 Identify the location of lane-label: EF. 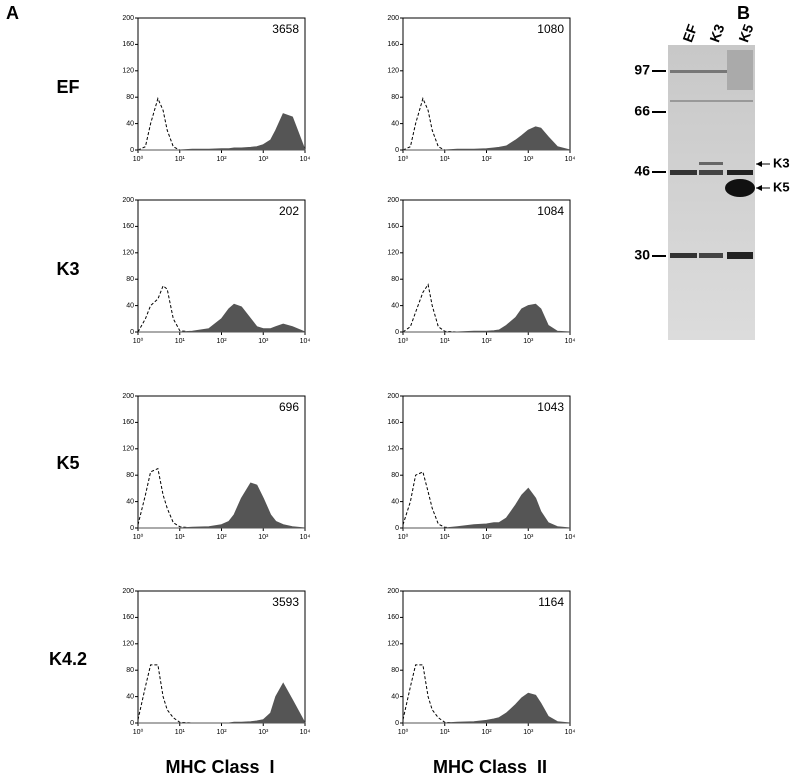
(689, 33).